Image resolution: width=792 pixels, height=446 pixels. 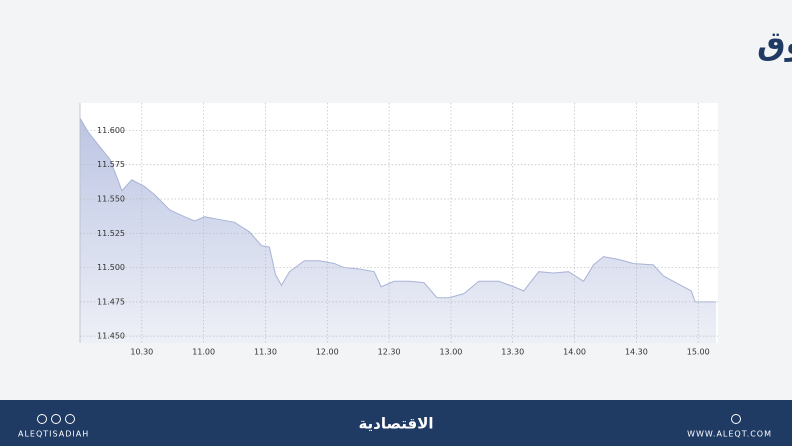 I want to click on footer-social: ALEQTISADIAH, so click(x=53, y=434).